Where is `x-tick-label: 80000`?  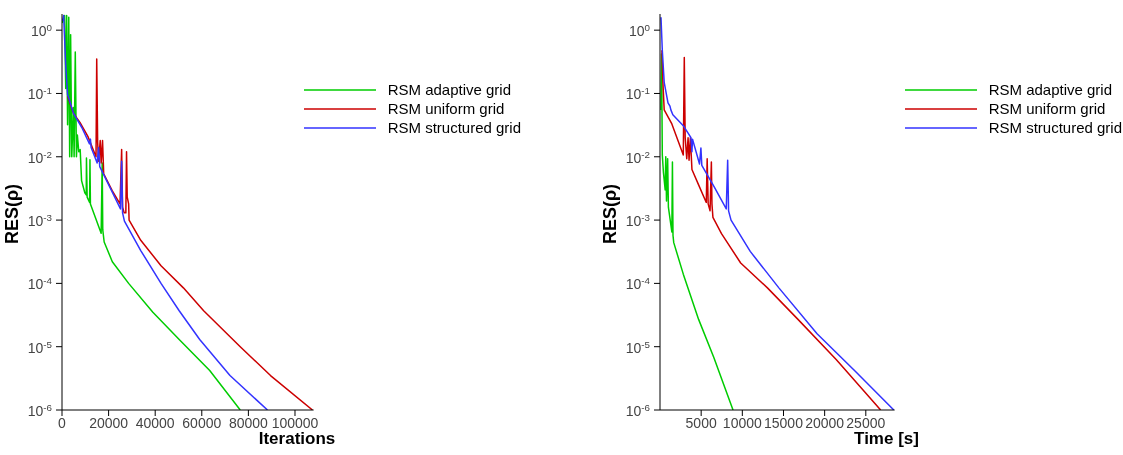 x-tick-label: 80000 is located at coordinates (248, 422).